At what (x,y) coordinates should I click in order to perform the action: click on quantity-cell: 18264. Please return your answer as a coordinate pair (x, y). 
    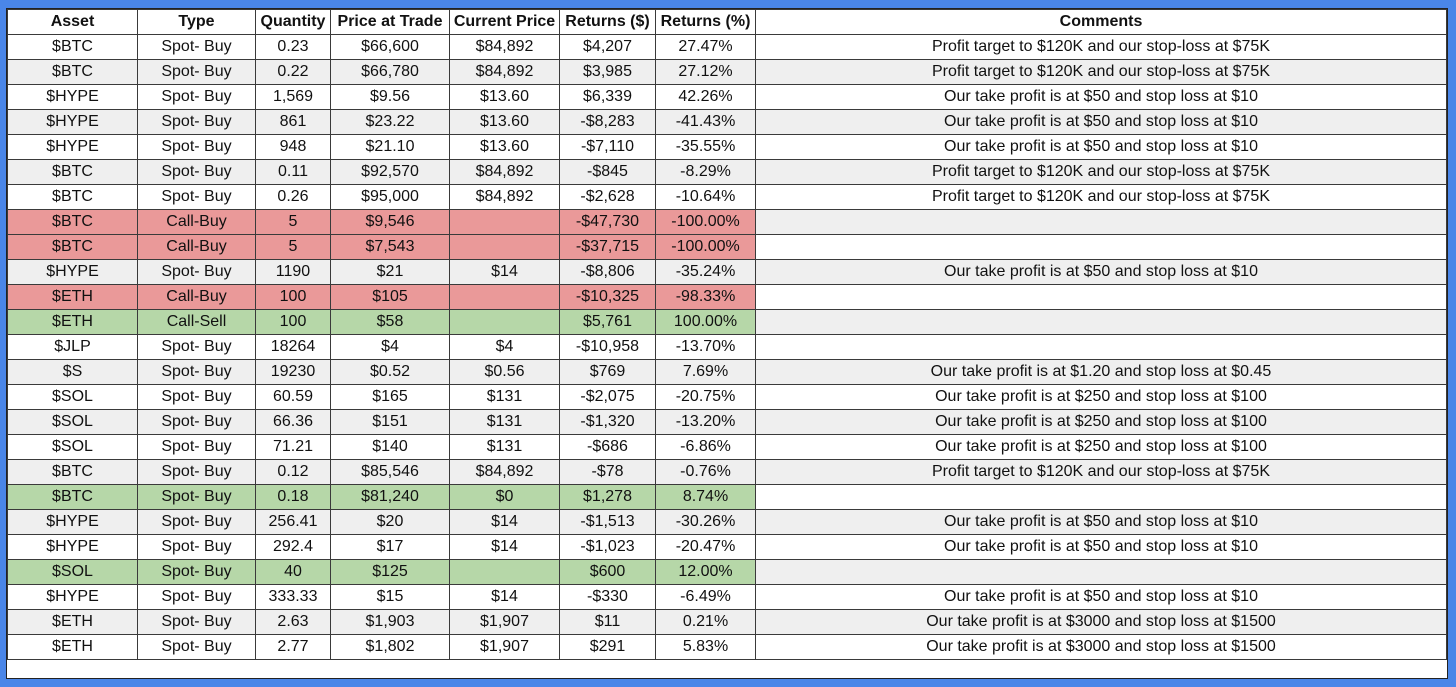
    Looking at the image, I should click on (293, 347).